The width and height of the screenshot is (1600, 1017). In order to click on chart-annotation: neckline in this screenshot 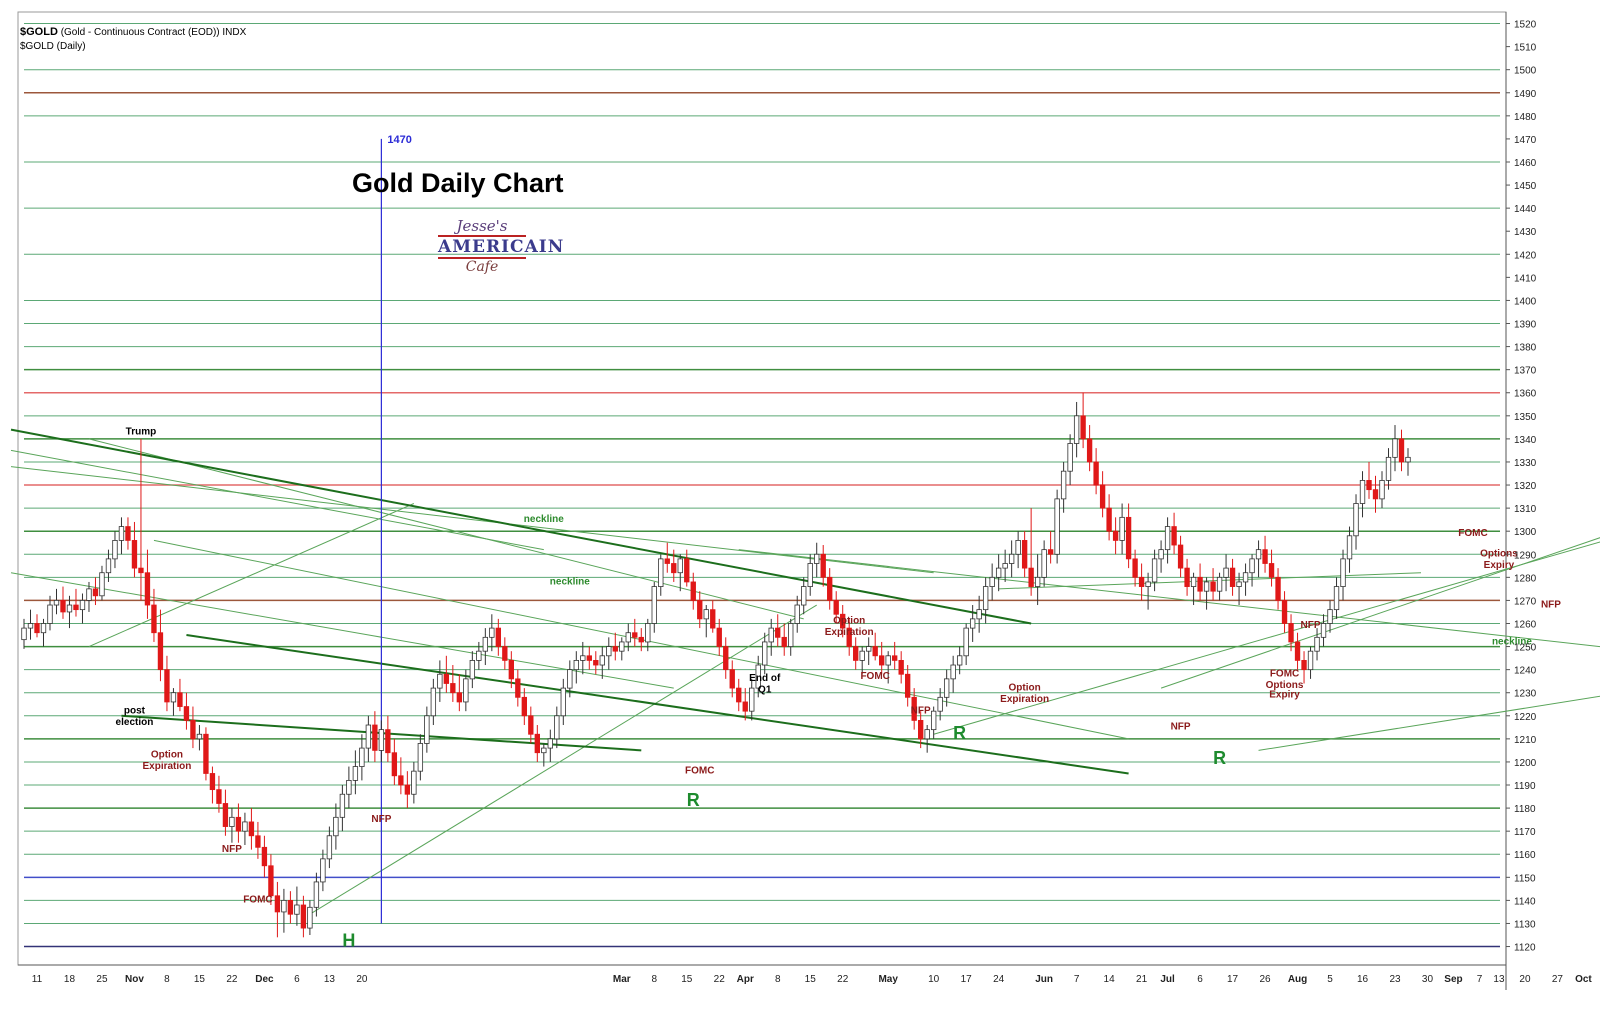, I will do `click(544, 519)`.